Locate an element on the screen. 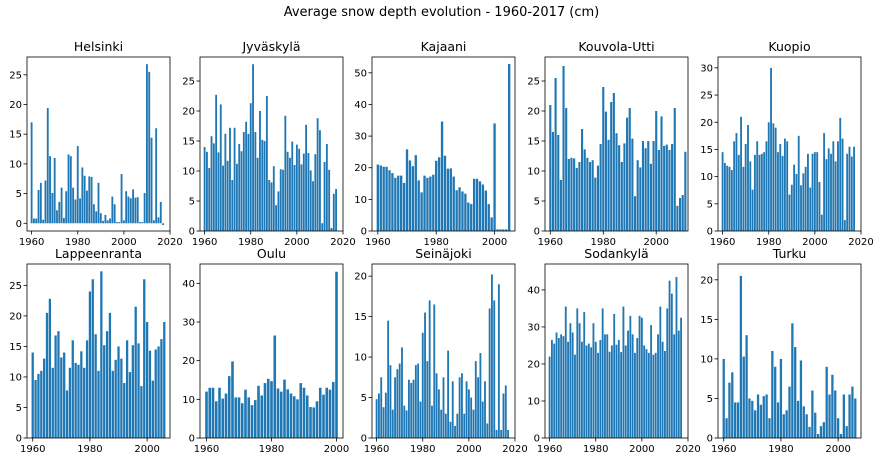 The width and height of the screenshot is (883, 462). x-tick-label: 2020 is located at coordinates (860, 242).